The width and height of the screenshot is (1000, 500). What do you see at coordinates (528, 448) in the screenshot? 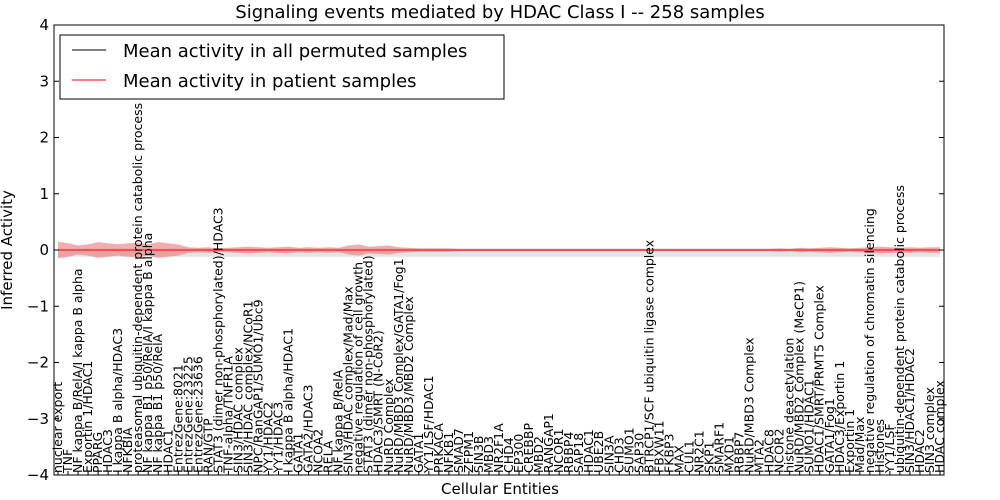
I see `category-label: CREBBP` at bounding box center [528, 448].